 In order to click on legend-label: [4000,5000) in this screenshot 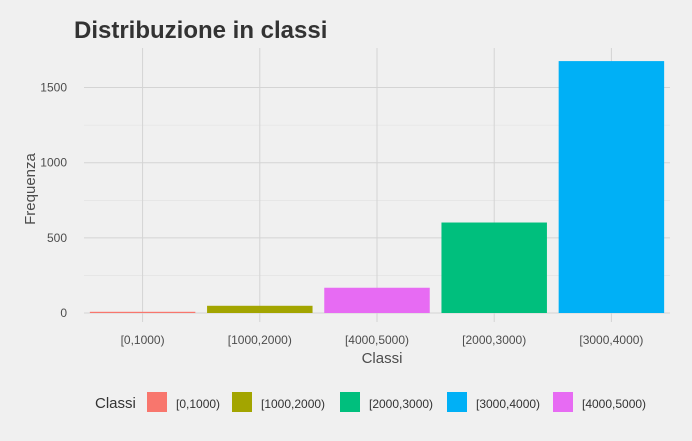, I will do `click(614, 404)`.